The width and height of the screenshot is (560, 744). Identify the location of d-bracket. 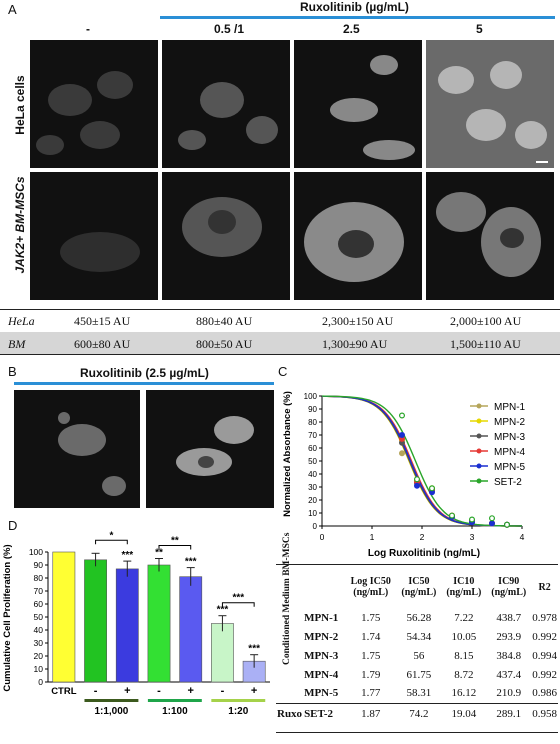
(175, 547).